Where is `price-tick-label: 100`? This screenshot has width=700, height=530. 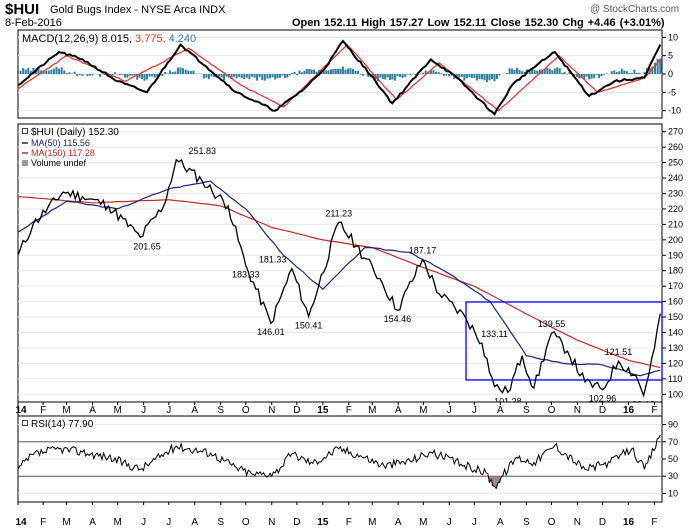
price-tick-label: 100 is located at coordinates (675, 394).